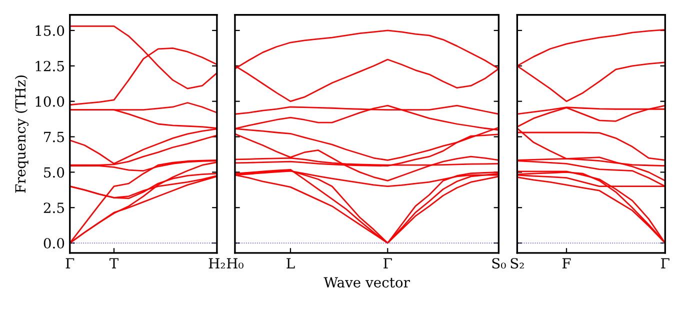 The width and height of the screenshot is (685, 310). I want to click on y-tick-label: 0.0, so click(54, 243).